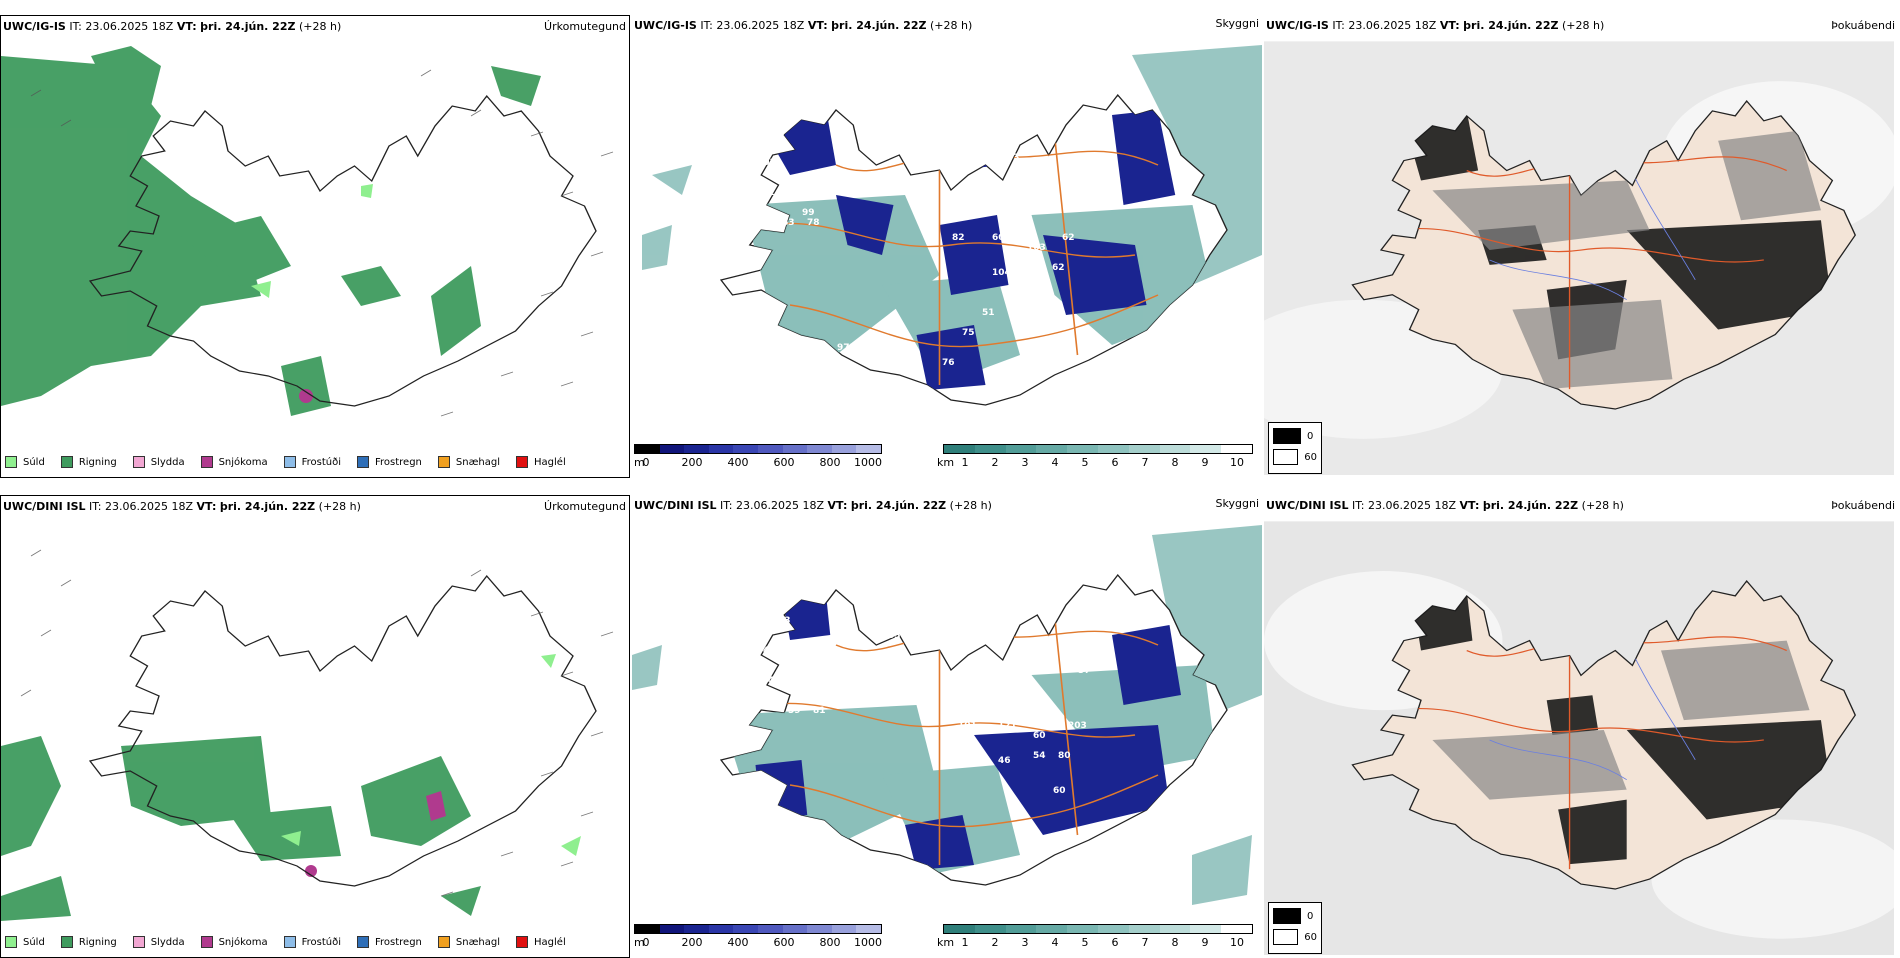 The width and height of the screenshot is (1900, 958). What do you see at coordinates (1013, 158) in the screenshot?
I see `cloud-base-value: 93` at bounding box center [1013, 158].